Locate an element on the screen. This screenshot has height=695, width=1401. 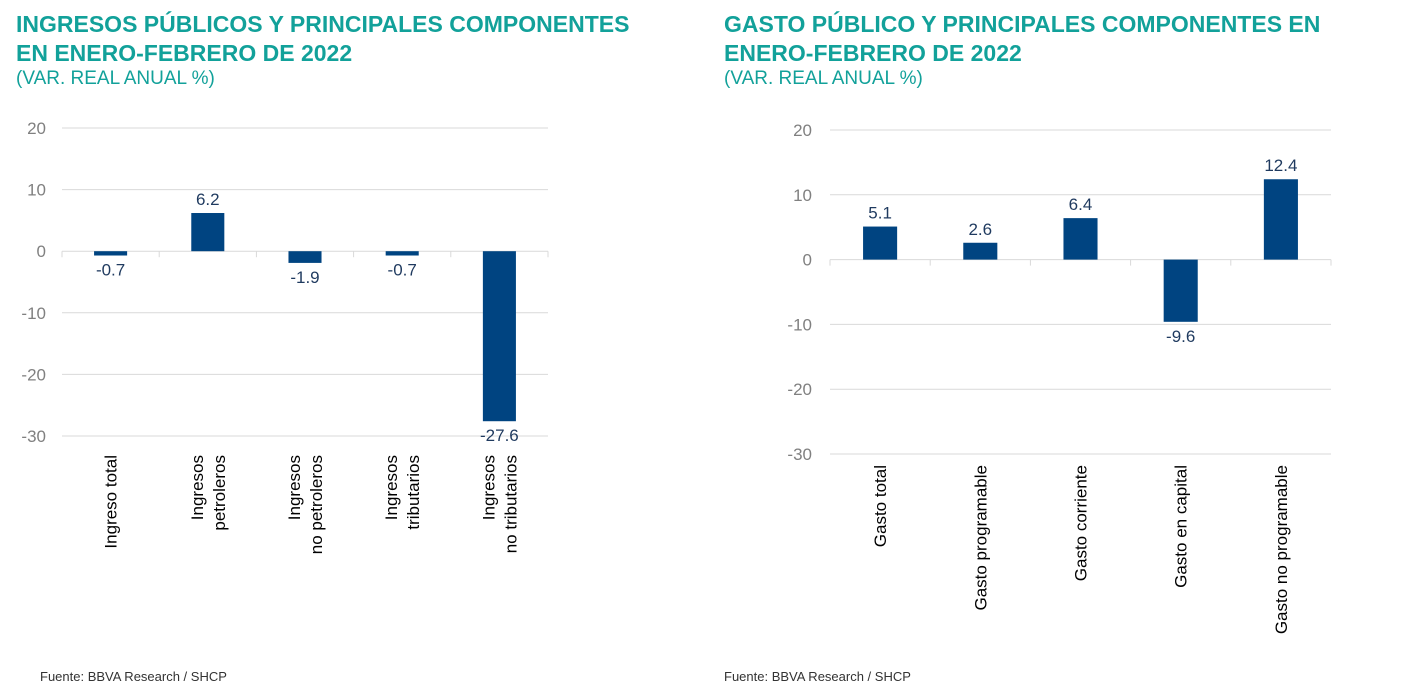
data-label: 5.1 is located at coordinates (880, 213).